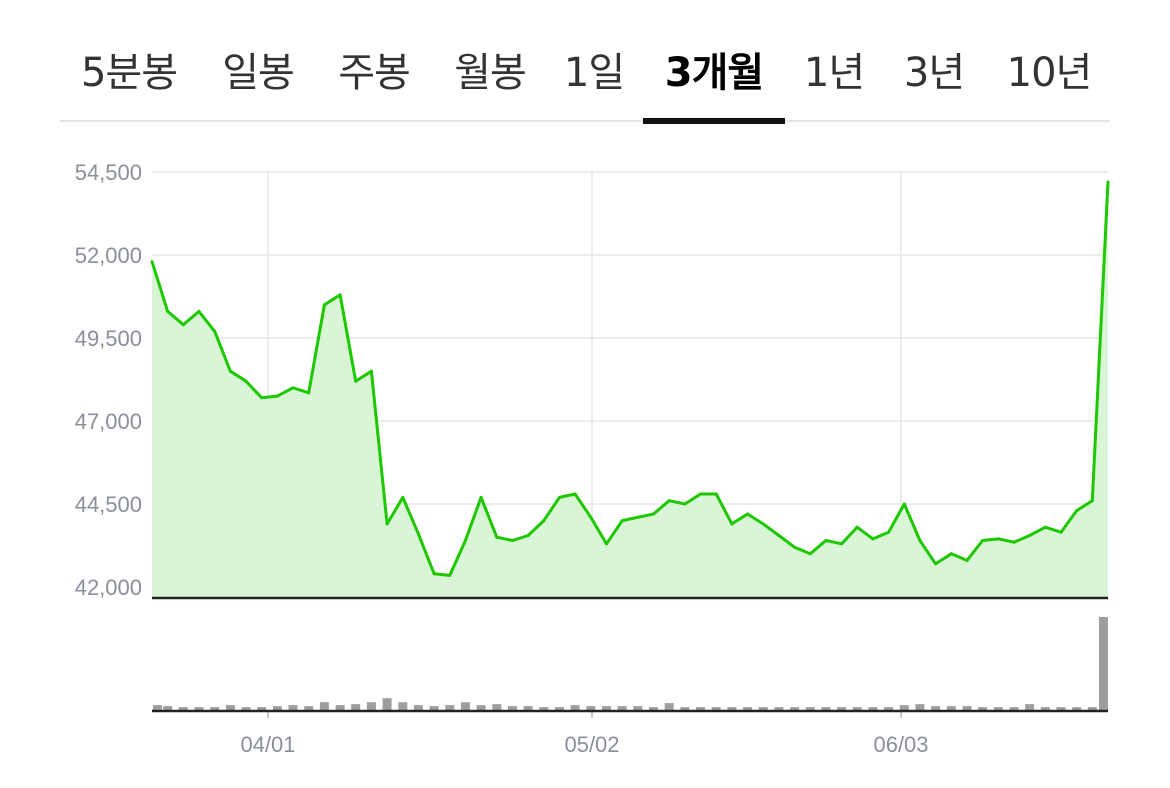 Image resolution: width=1170 pixels, height=788 pixels. What do you see at coordinates (594, 73) in the screenshot?
I see `tab-1day: 1일` at bounding box center [594, 73].